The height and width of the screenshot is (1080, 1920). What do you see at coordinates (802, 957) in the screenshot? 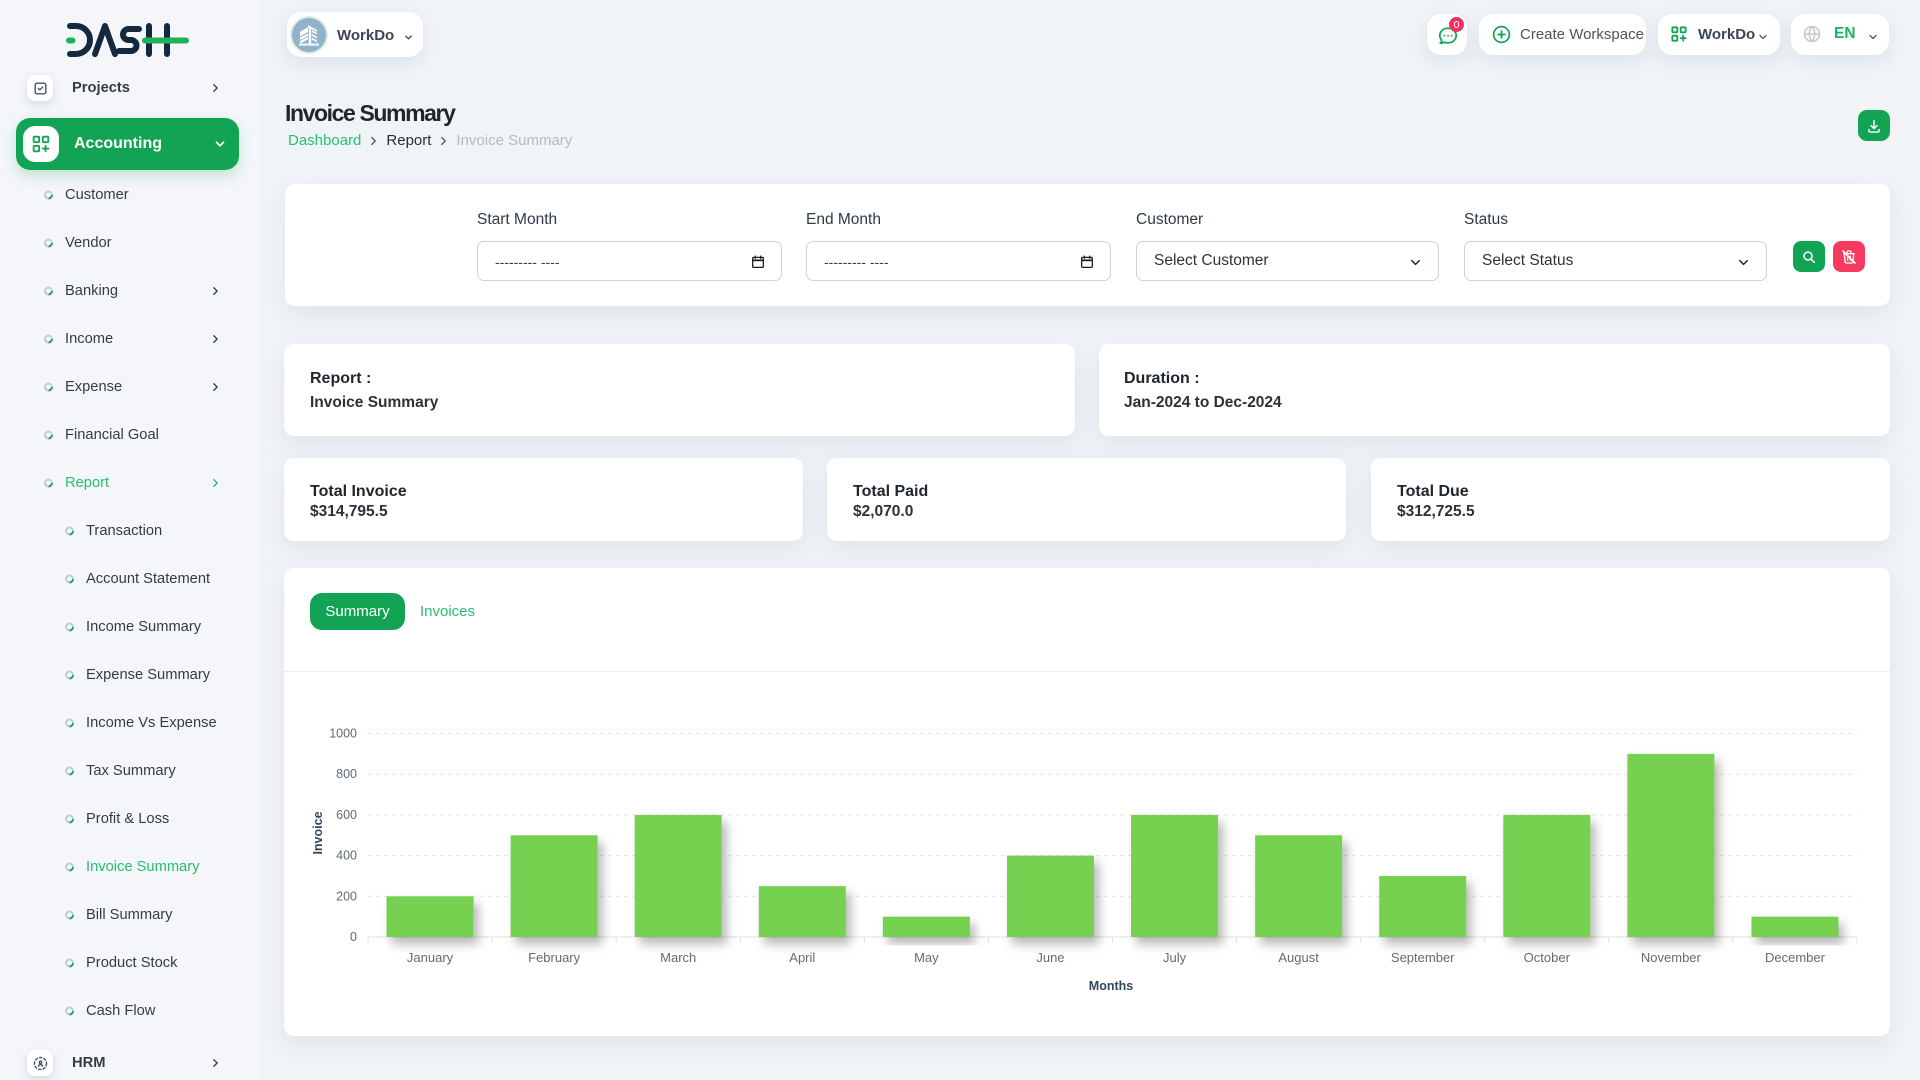
I see `svg-text: April` at bounding box center [802, 957].